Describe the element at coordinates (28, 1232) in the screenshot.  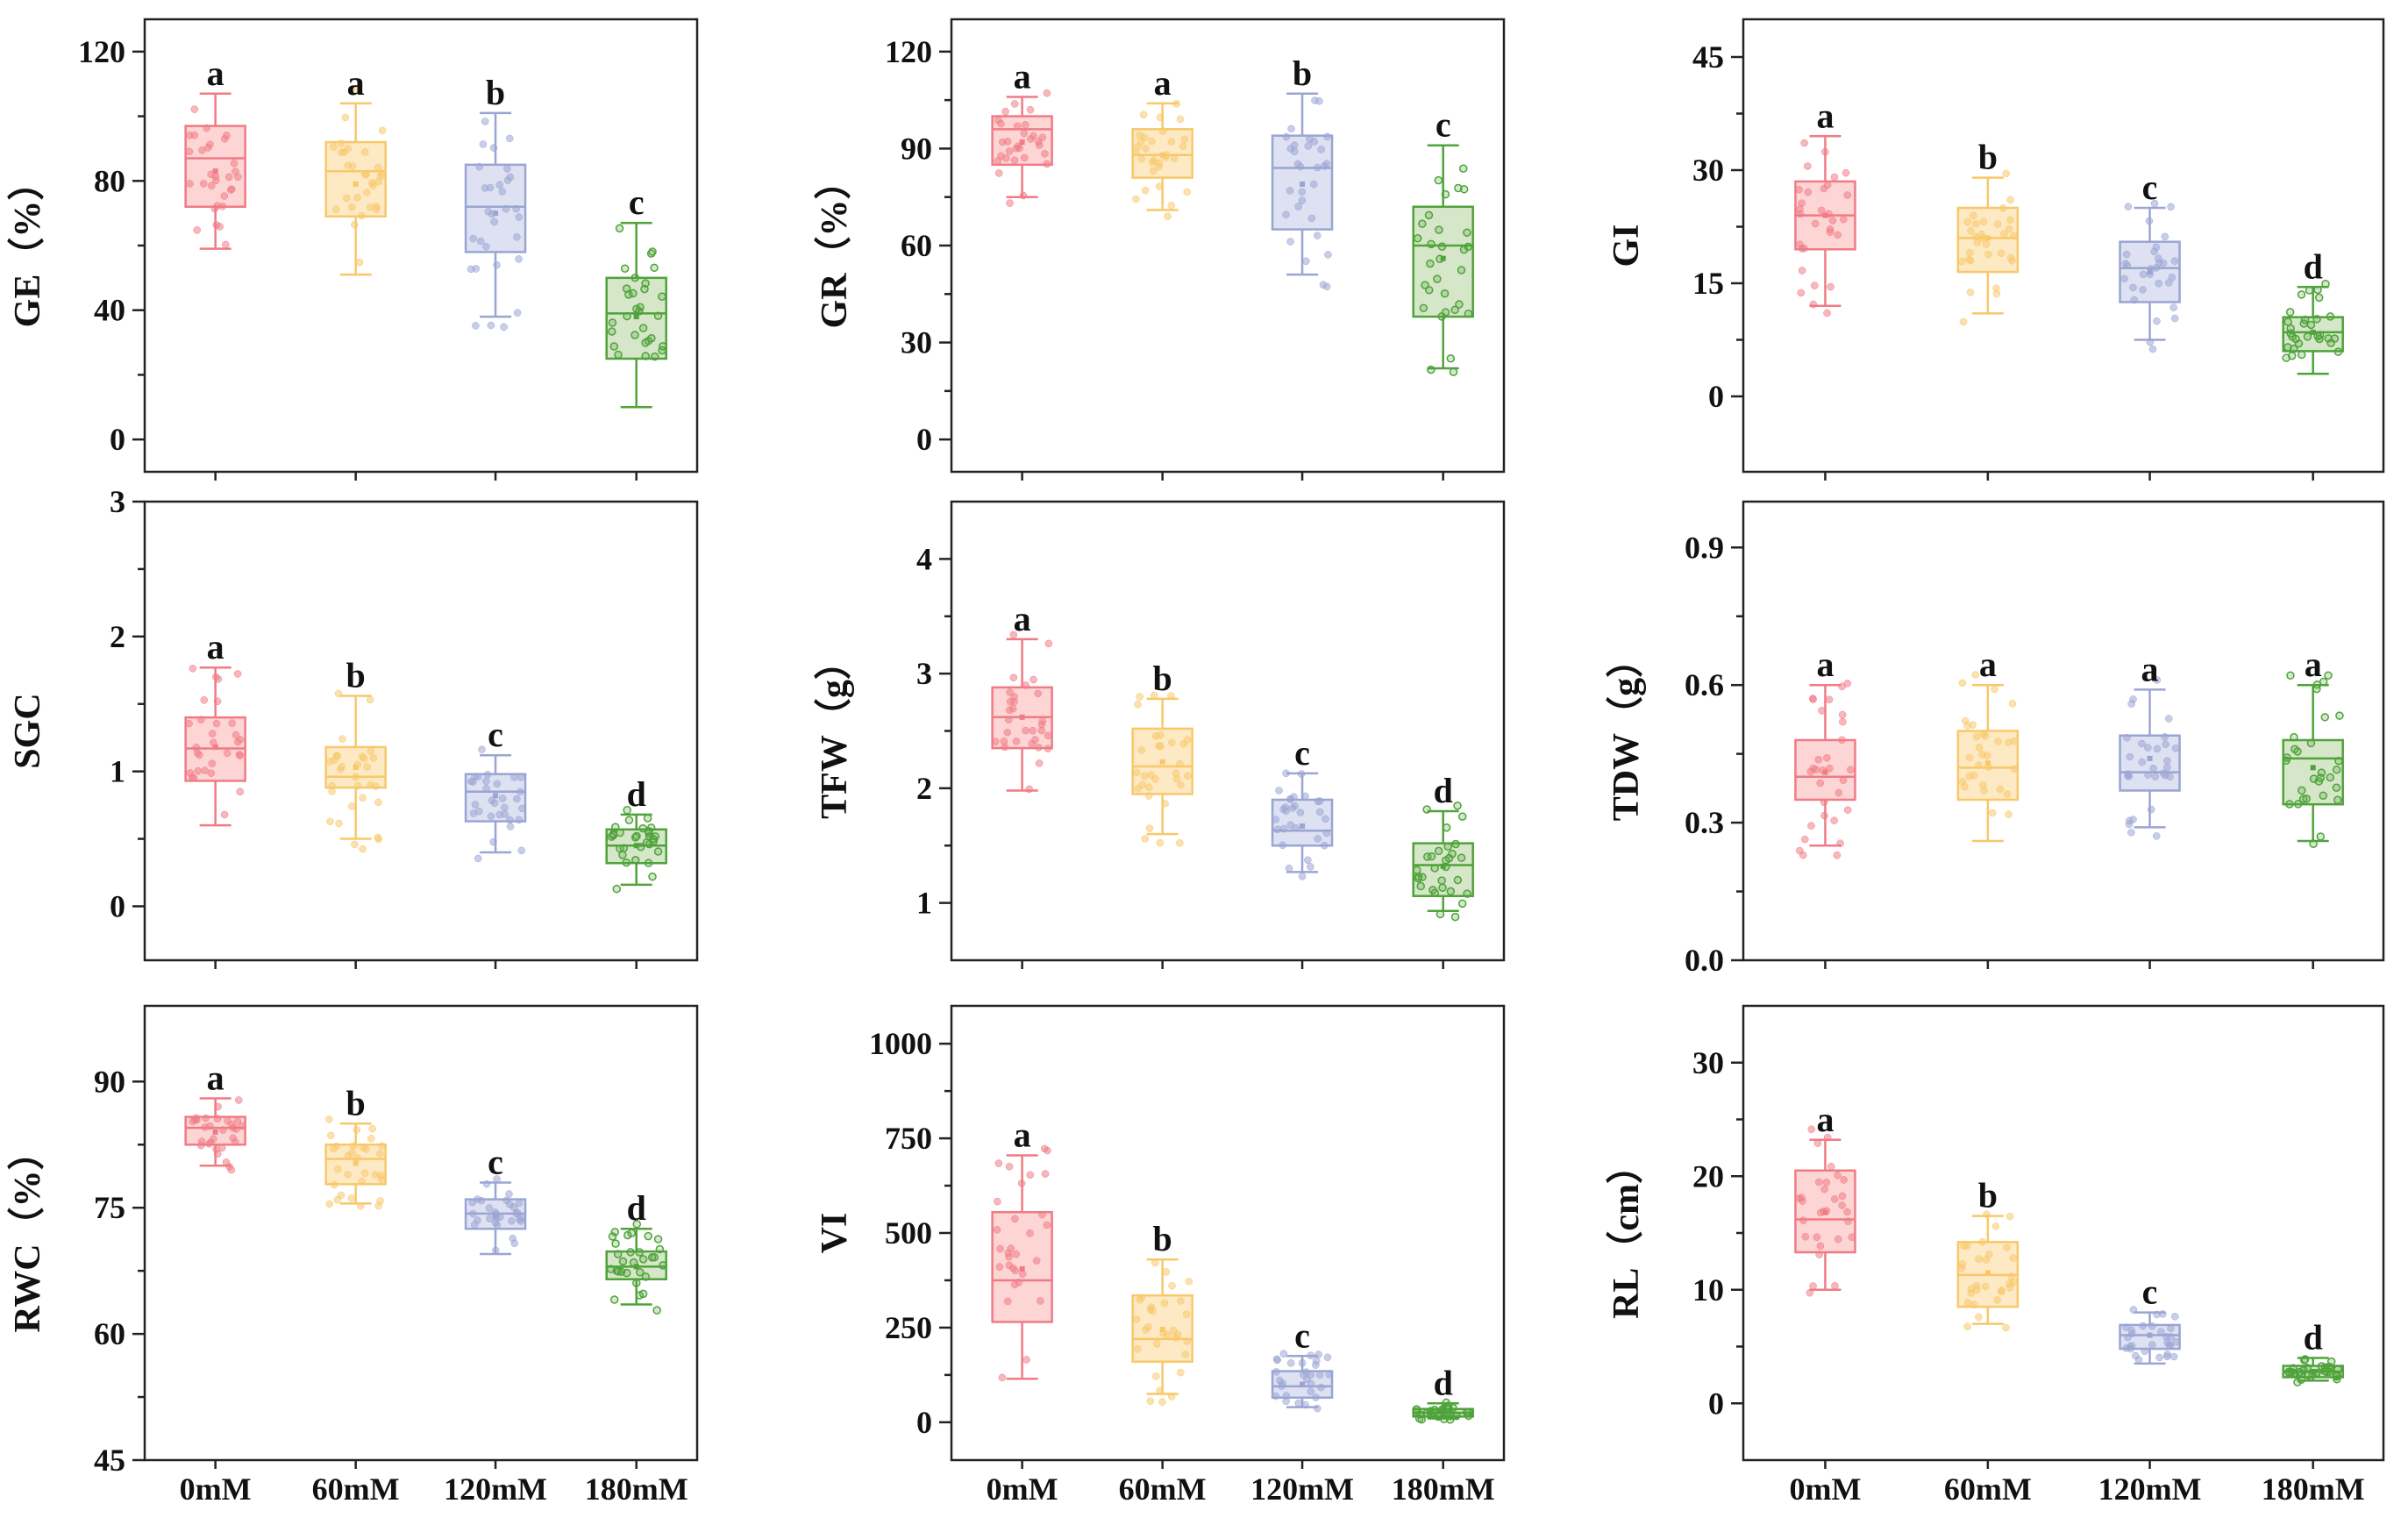
I see `y-axis-title: RWC（%）` at that location.